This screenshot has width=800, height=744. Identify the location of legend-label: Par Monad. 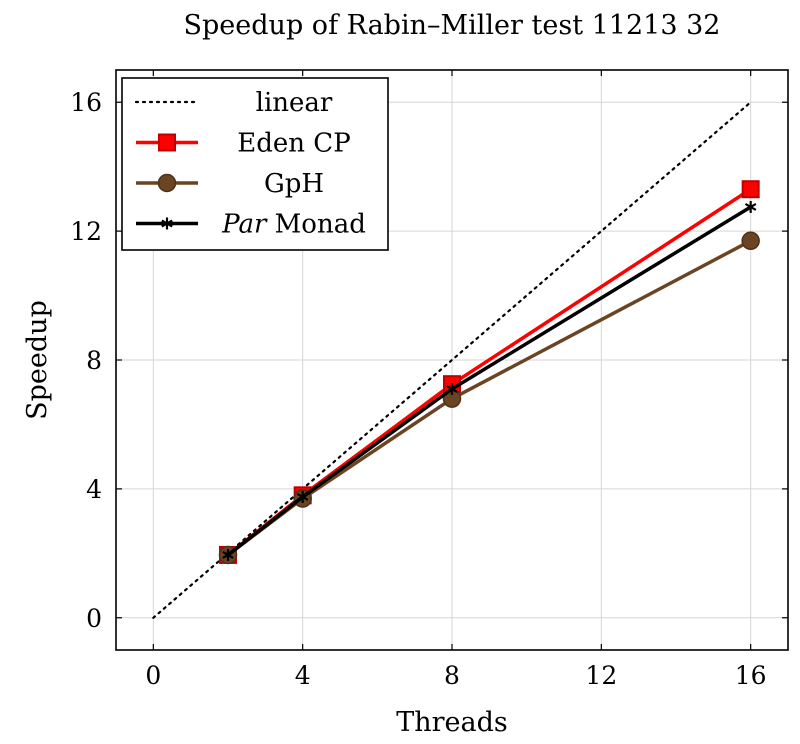
(293, 225).